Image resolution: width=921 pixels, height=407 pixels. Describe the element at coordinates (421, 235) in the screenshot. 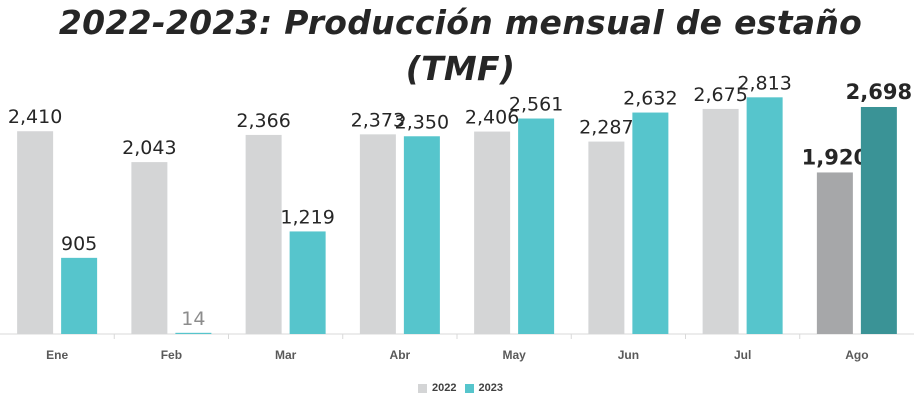

I see `bar-2023-abr` at that location.